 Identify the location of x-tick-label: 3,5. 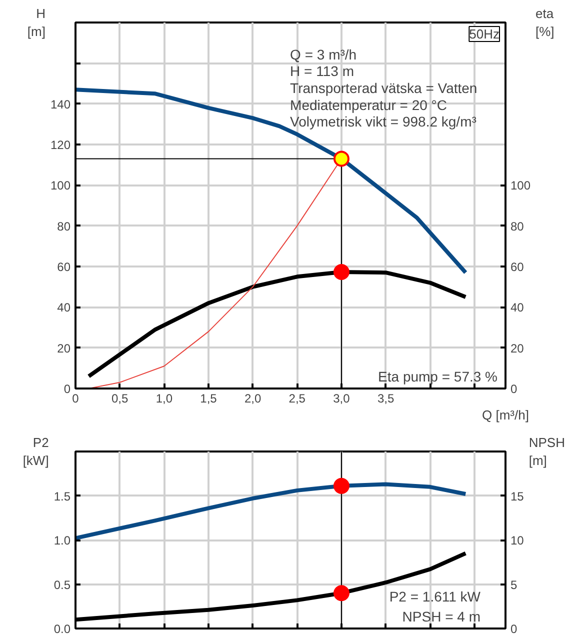
(385, 399).